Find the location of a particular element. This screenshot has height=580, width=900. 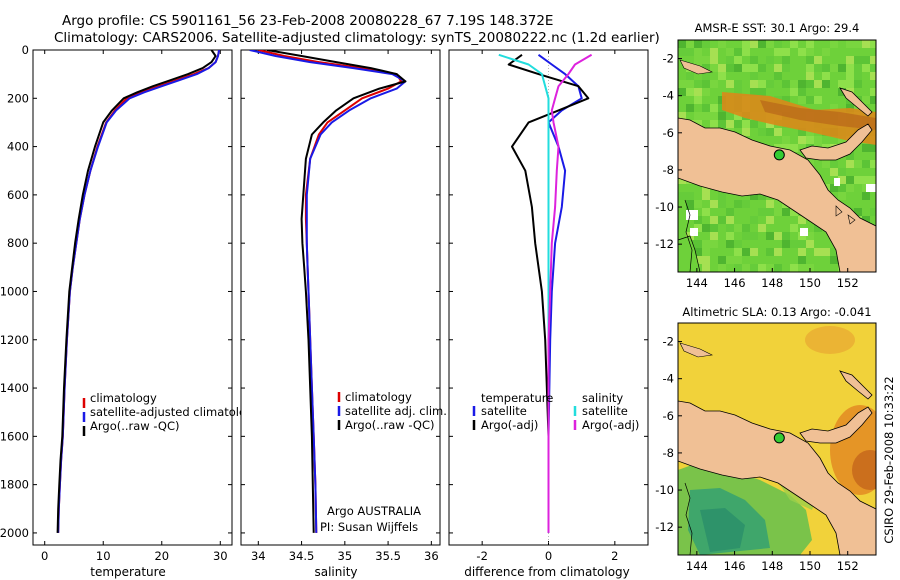

legend-sal-argo: Argo(-adj) is located at coordinates (610, 425).